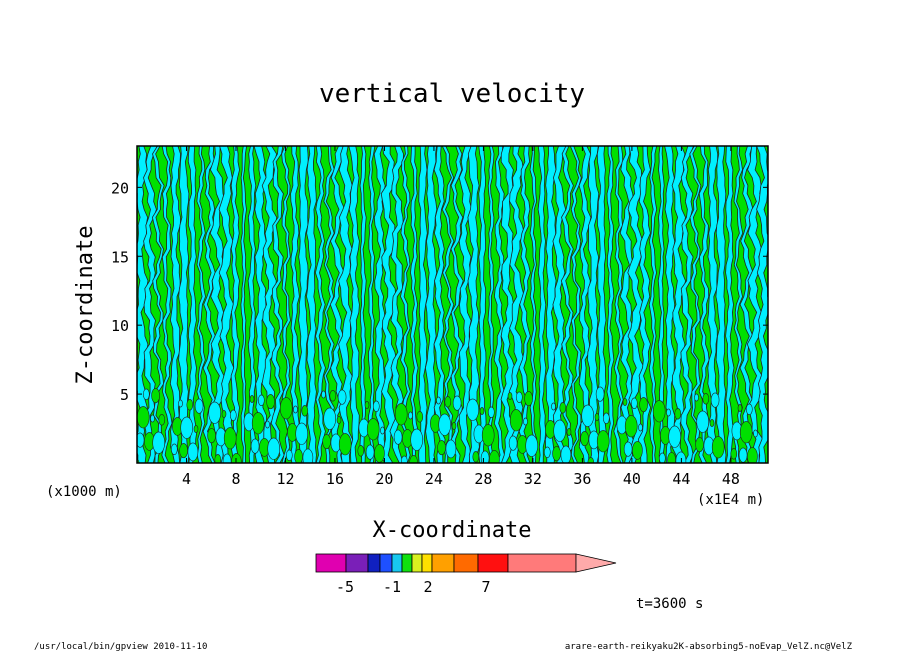 This screenshot has height=654, width=904. Describe the element at coordinates (345, 587) in the screenshot. I see `colorbar-tick-label: -5` at that location.